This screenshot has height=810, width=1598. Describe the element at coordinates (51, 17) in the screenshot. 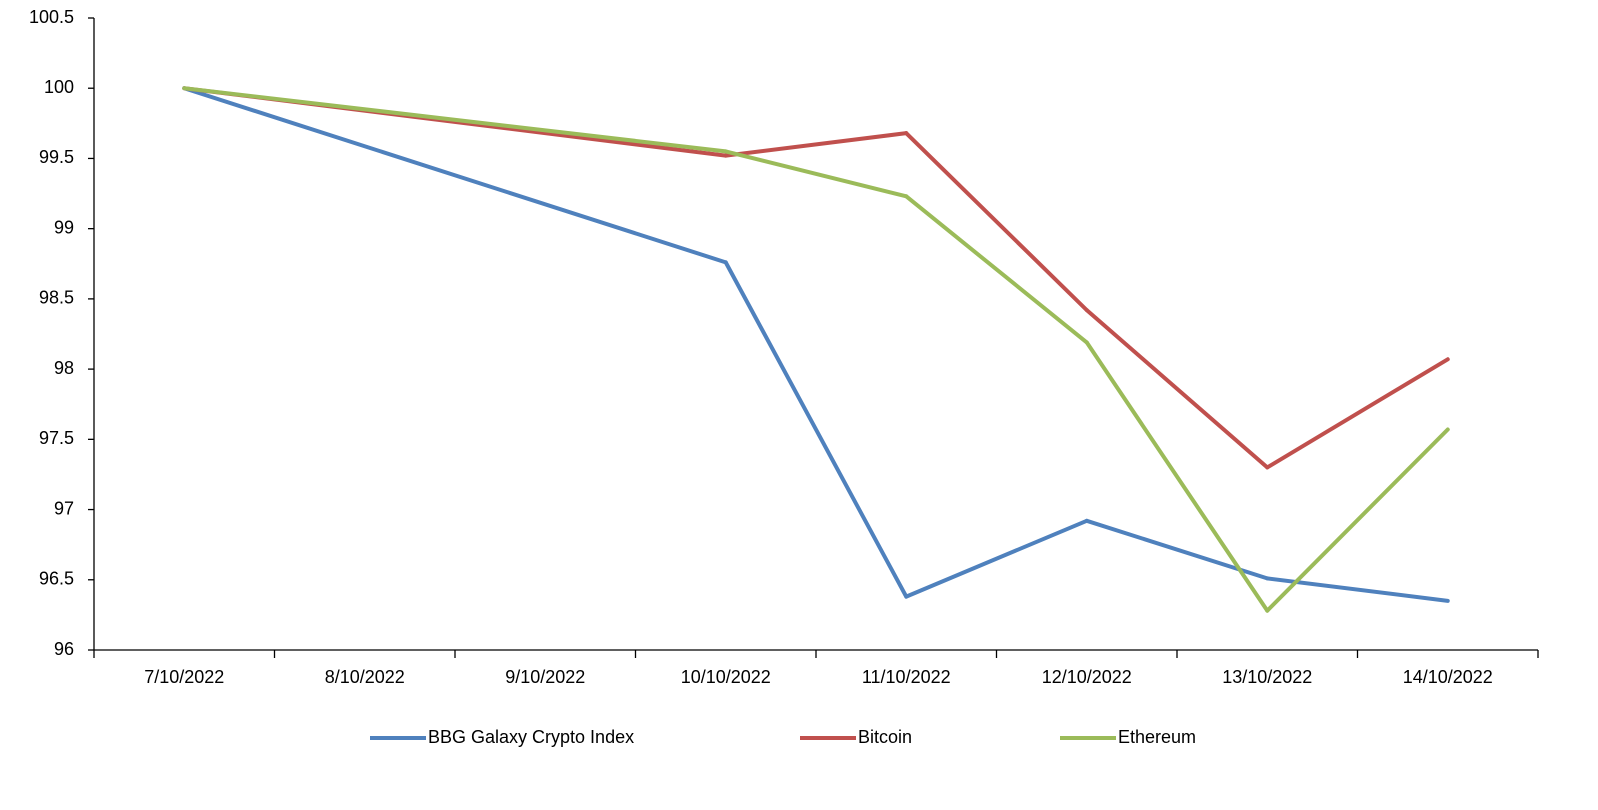

I see `y-tick-label: 100.5` at that location.